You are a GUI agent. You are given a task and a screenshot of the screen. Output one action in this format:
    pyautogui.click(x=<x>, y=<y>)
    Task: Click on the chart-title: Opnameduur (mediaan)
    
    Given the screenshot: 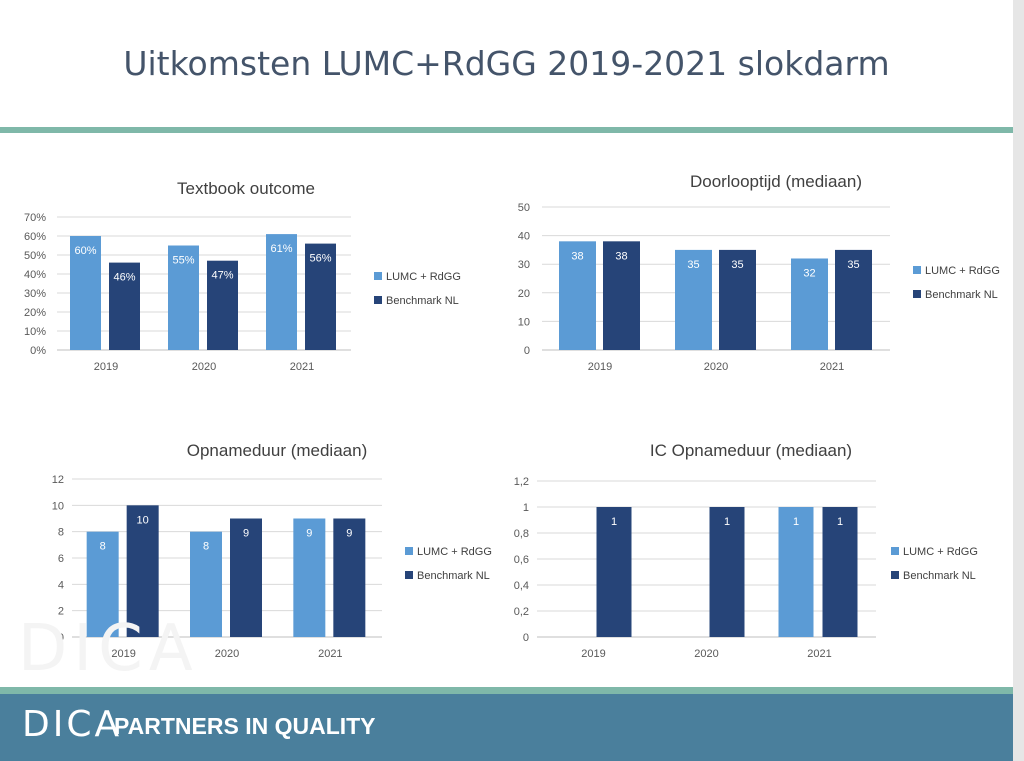 What is the action you would take?
    pyautogui.click(x=277, y=450)
    